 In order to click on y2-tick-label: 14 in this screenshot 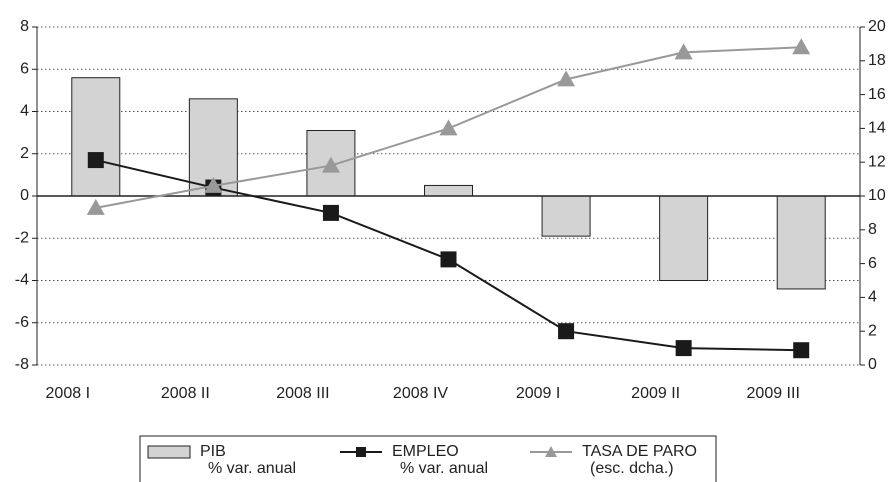, I will do `click(877, 128)`.